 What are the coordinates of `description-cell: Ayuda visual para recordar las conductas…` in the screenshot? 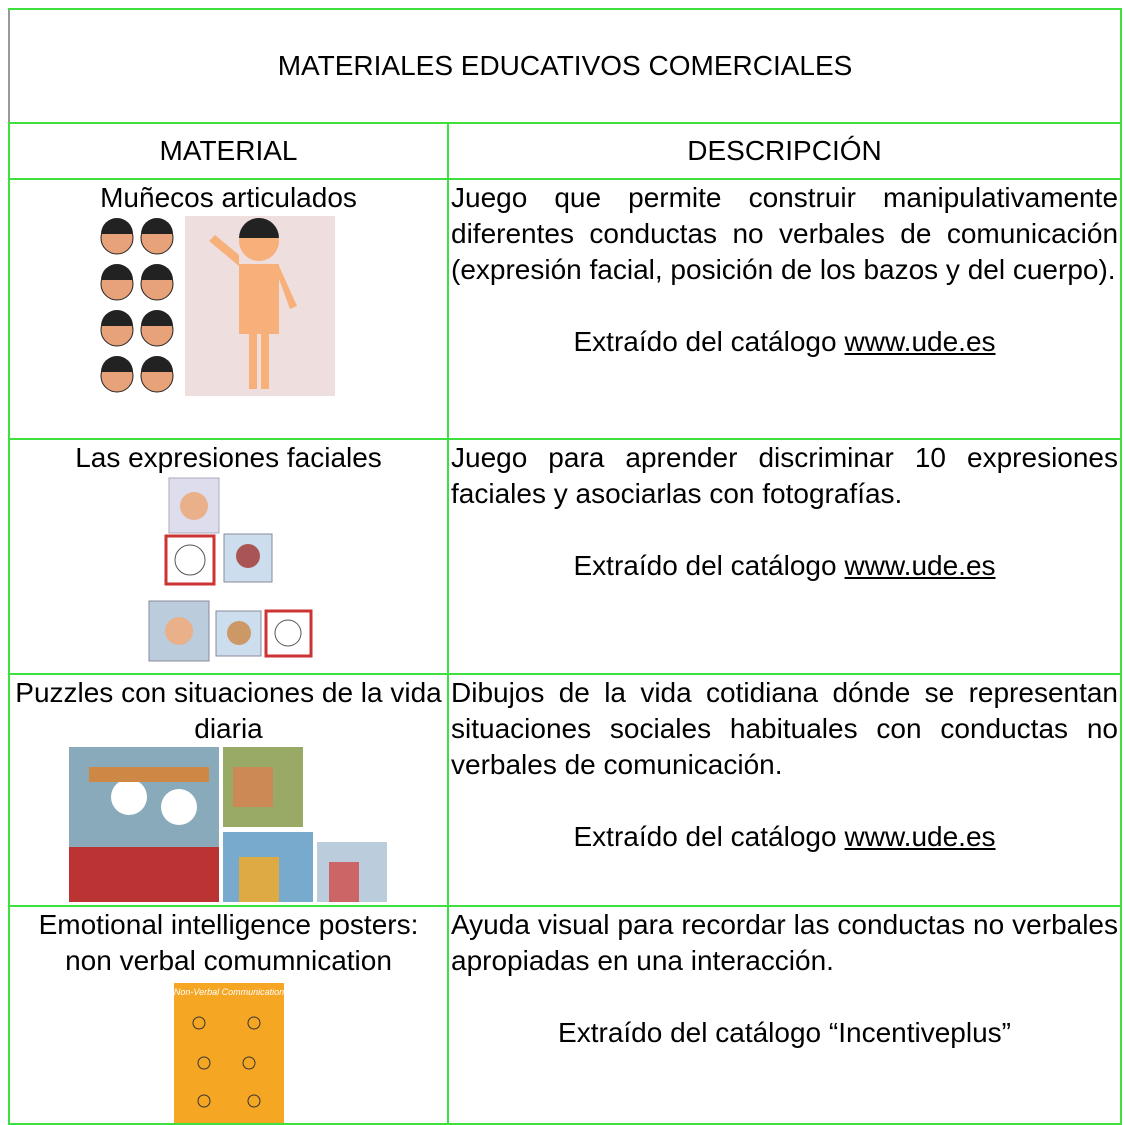 It's located at (784, 1015).